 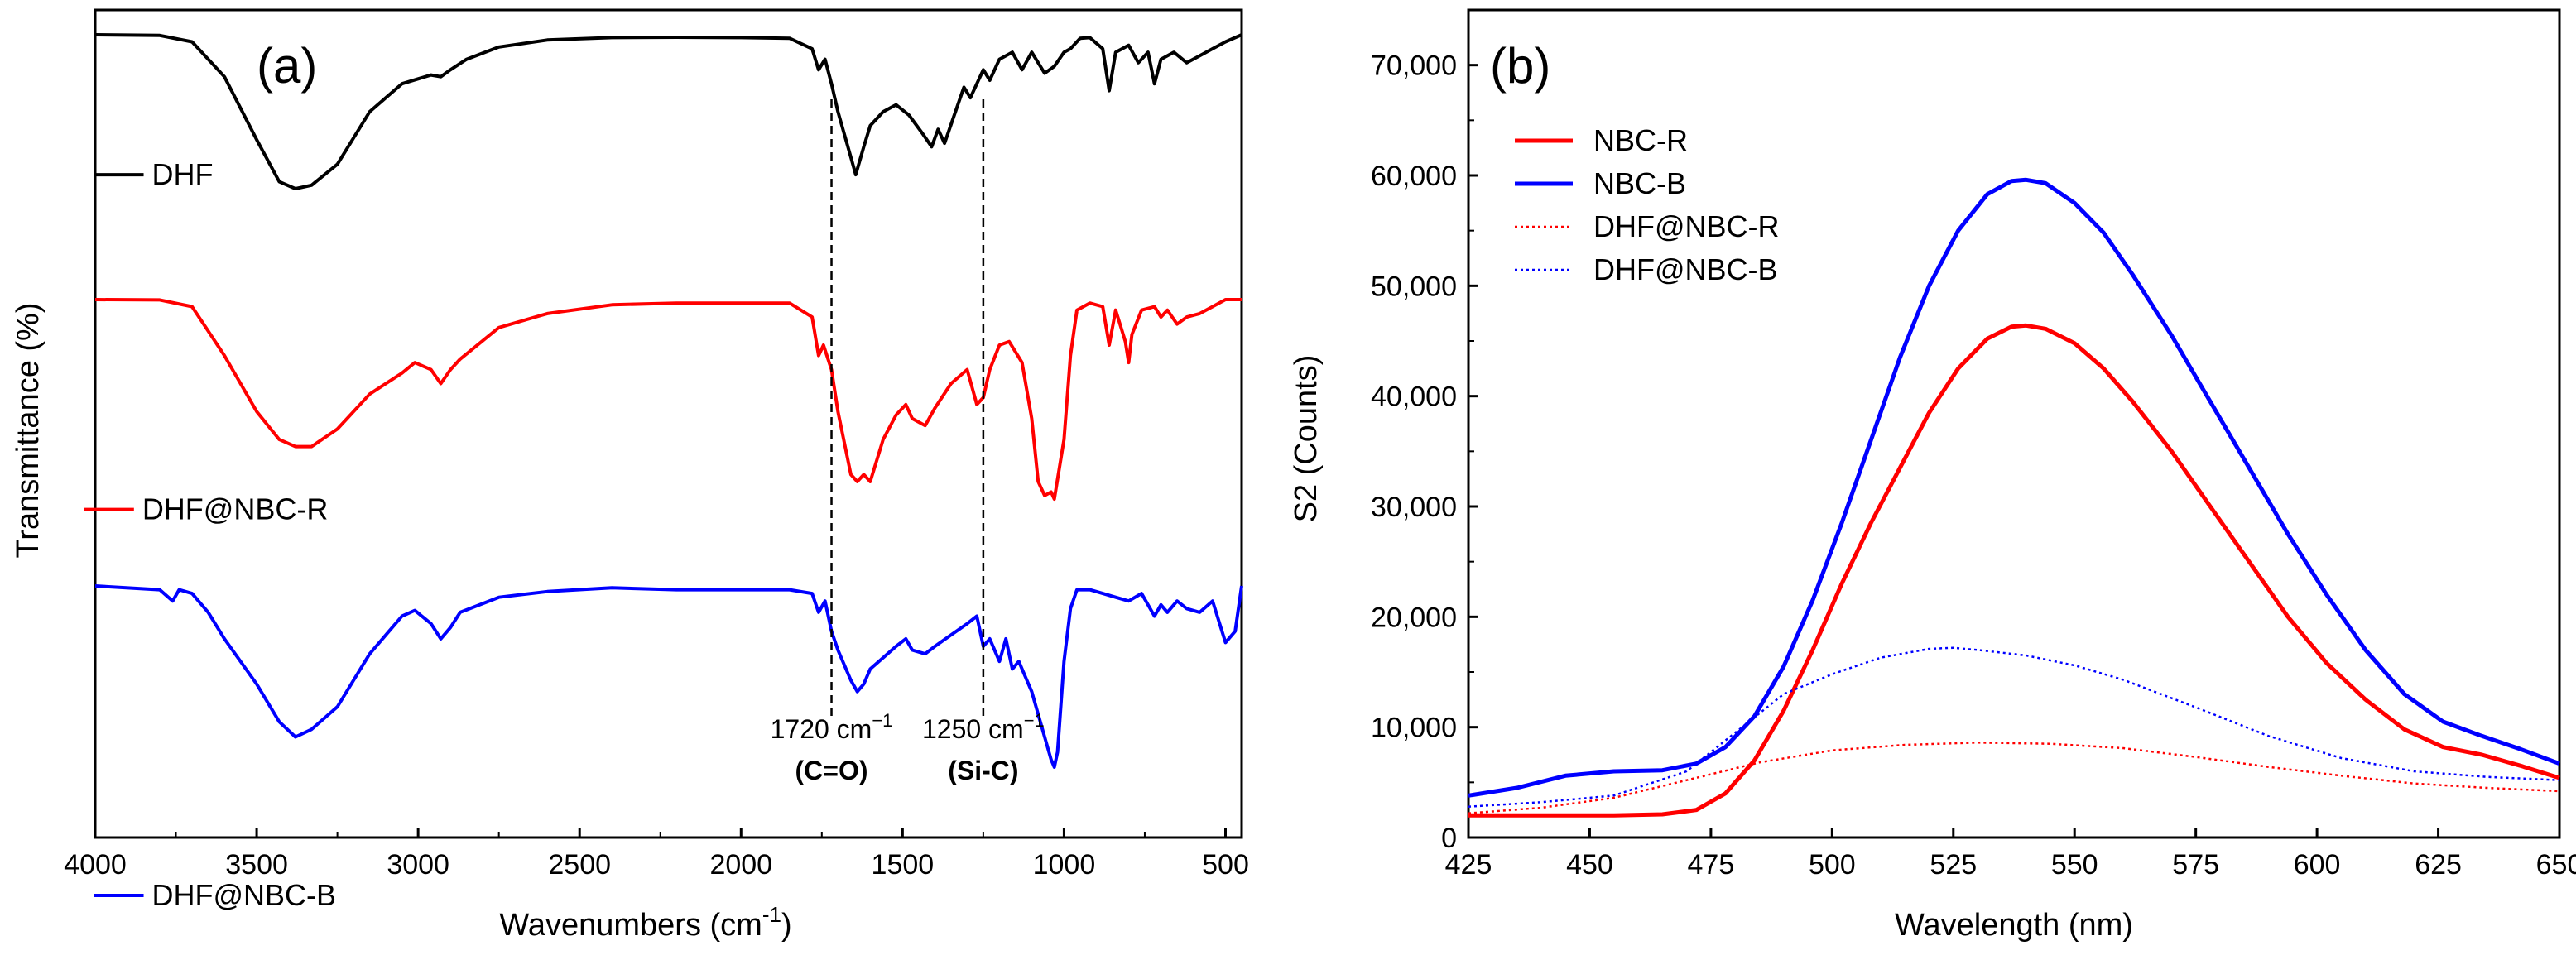 I want to click on x-tick-label: 450, so click(x=1589, y=865).